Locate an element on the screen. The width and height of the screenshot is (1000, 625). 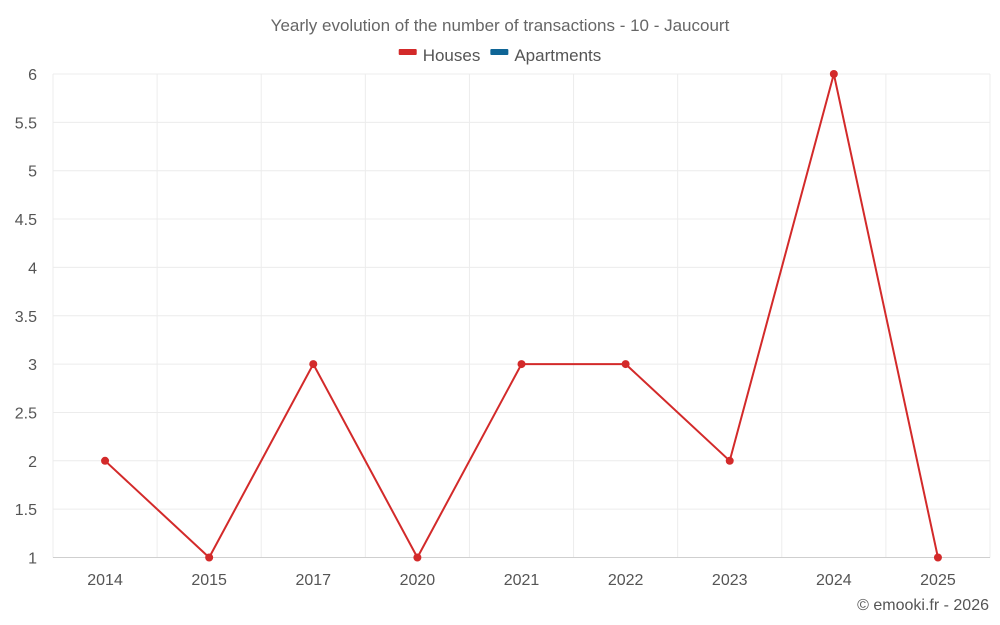
y-tick-label: 5.5 is located at coordinates (26, 123).